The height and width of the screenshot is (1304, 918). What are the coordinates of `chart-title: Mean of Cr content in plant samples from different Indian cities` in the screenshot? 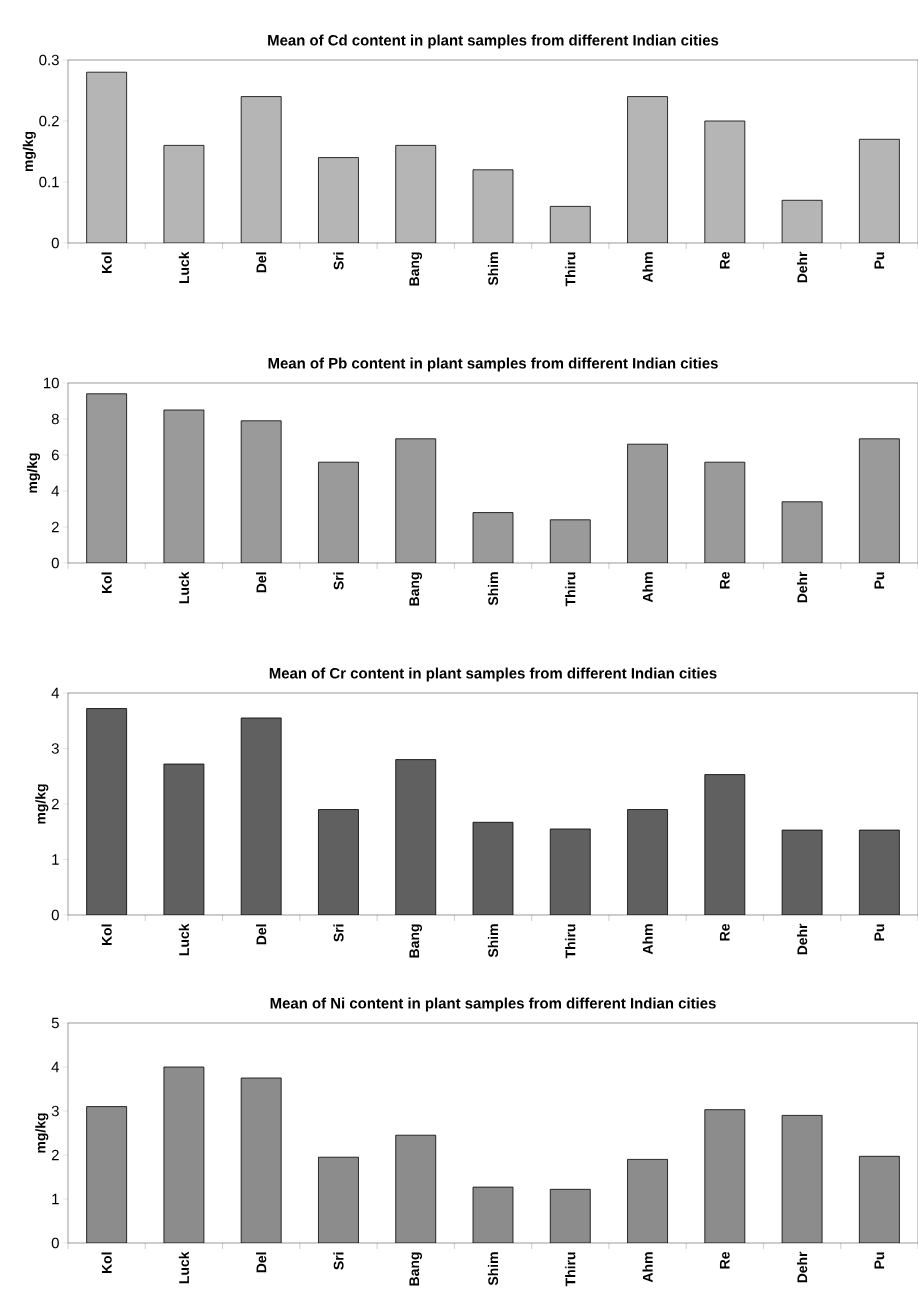 It's located at (493, 674).